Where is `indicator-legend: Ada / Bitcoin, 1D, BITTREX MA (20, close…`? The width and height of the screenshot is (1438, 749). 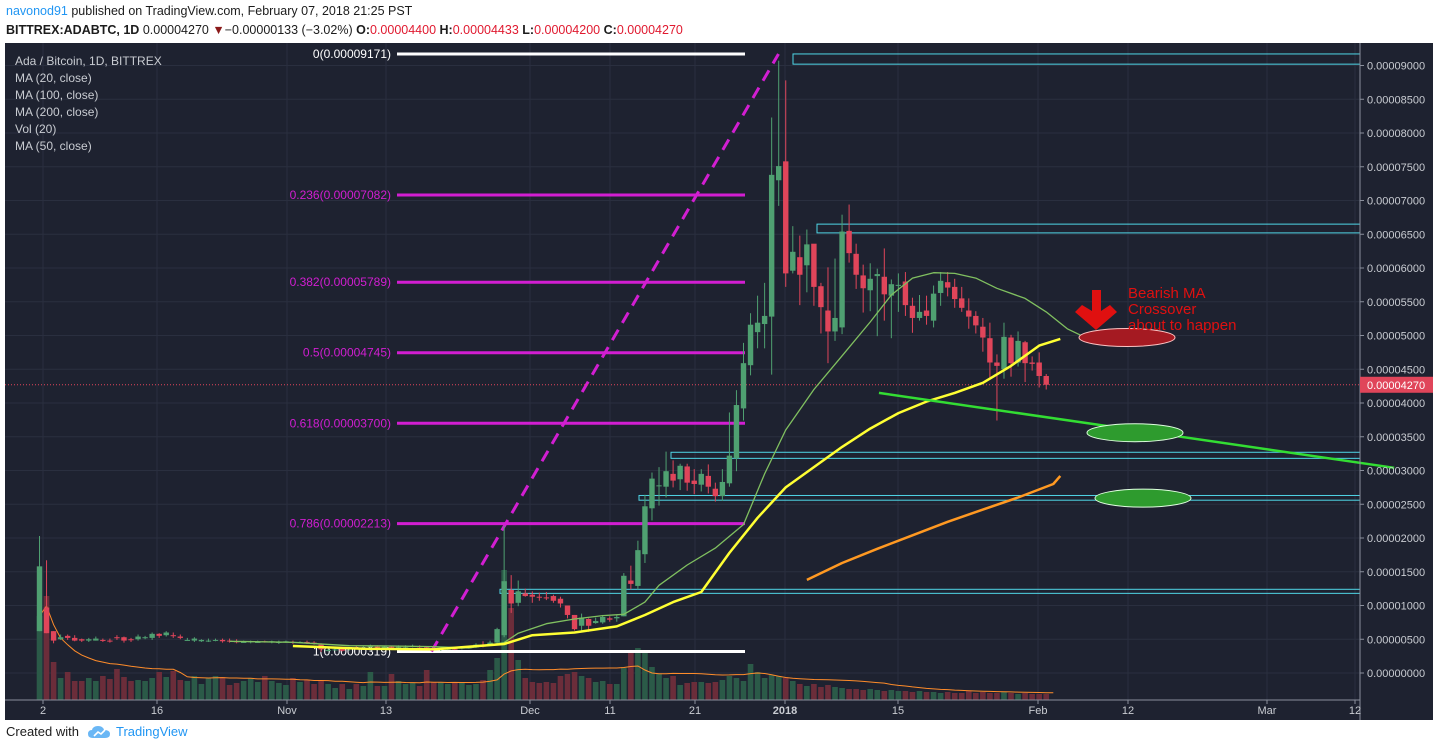
indicator-legend: Ada / Bitcoin, 1D, BITTREX MA (20, close… is located at coordinates (88, 104).